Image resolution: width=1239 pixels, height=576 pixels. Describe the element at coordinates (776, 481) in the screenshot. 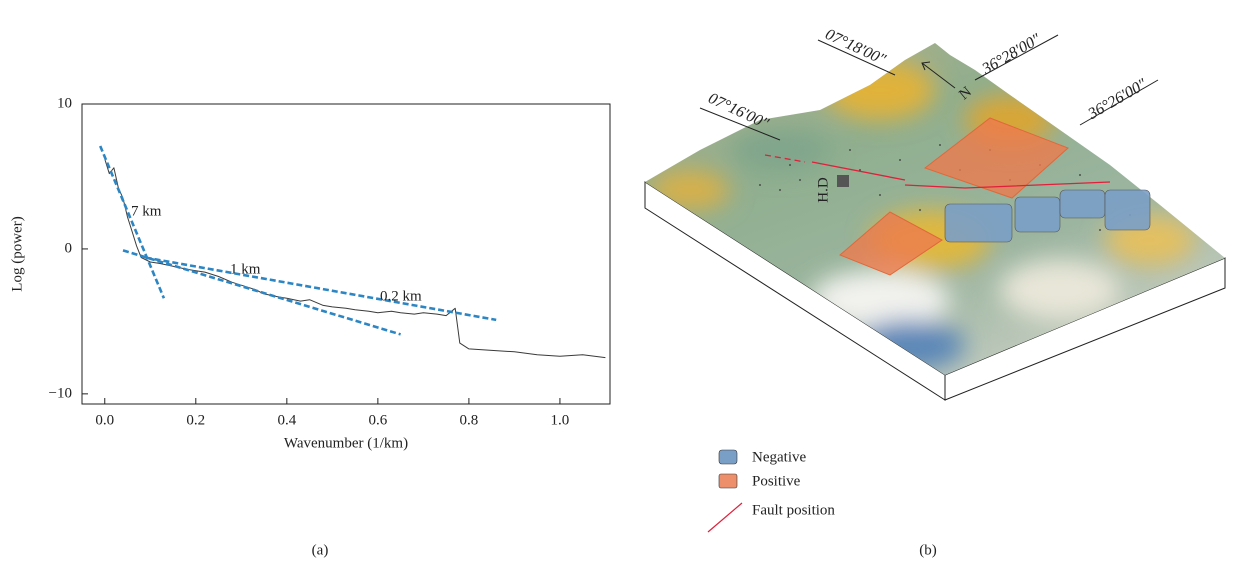

I see `legend-label: Positive` at that location.